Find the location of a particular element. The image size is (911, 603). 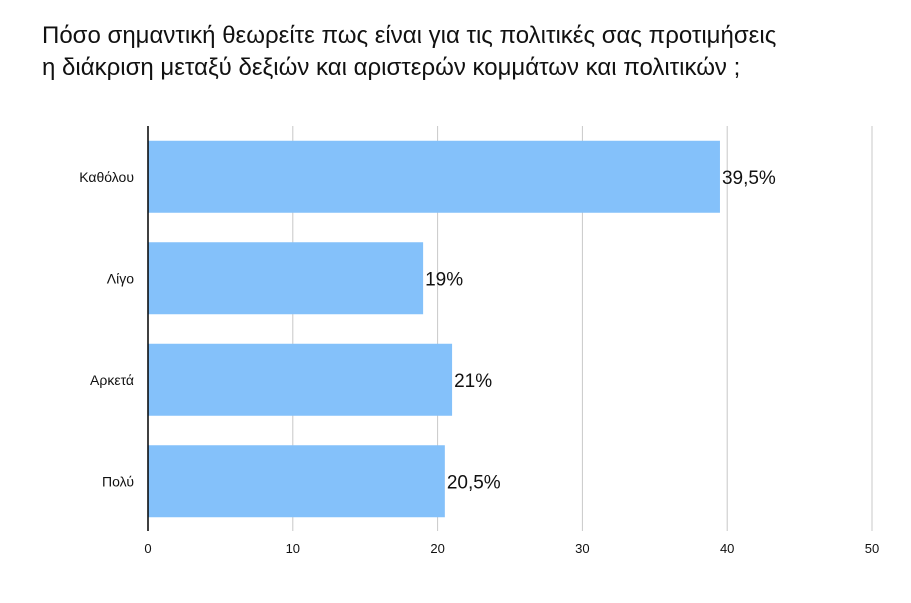

value-label-2: 19% is located at coordinates (444, 279).